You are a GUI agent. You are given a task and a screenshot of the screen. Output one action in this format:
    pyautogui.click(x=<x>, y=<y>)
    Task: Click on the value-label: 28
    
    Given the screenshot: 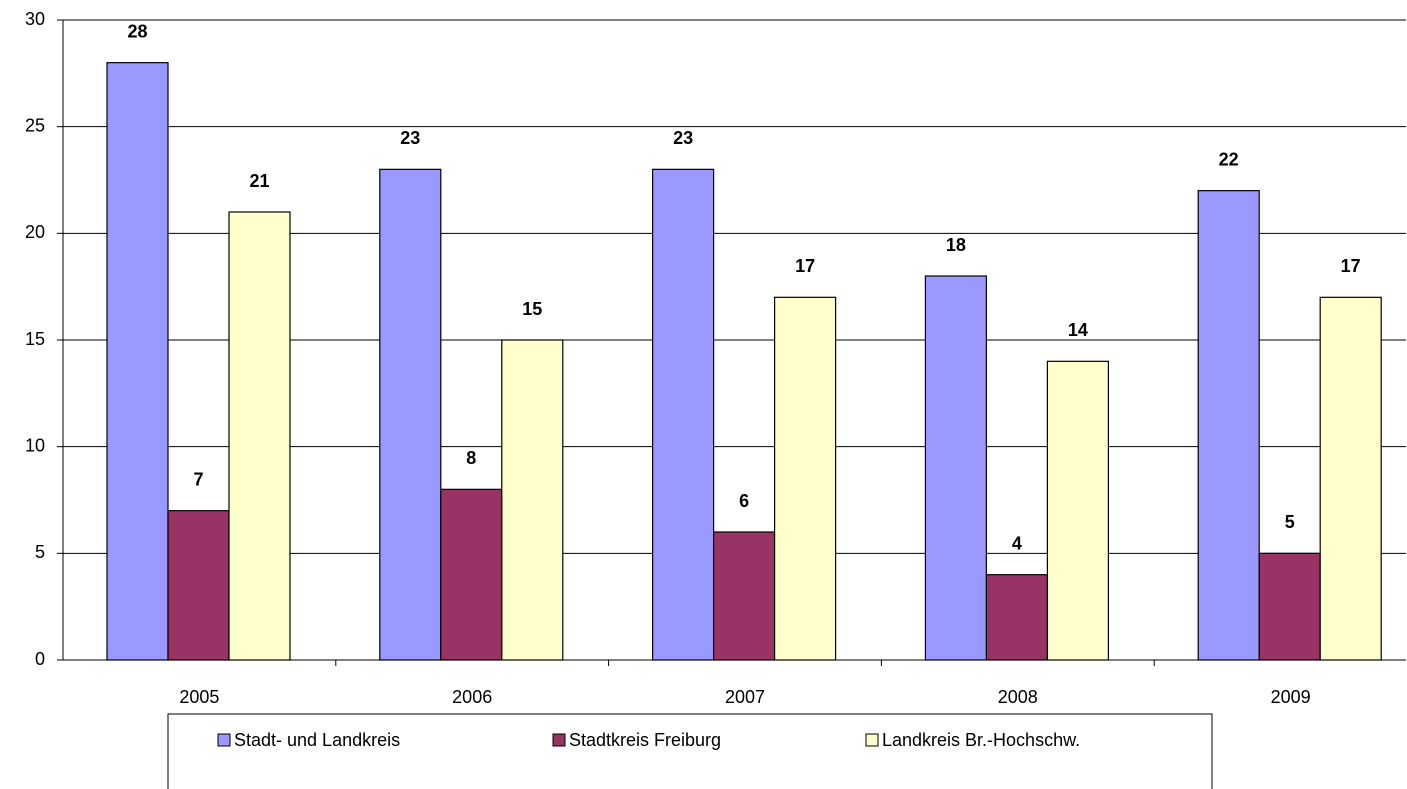 What is the action you would take?
    pyautogui.click(x=137, y=31)
    